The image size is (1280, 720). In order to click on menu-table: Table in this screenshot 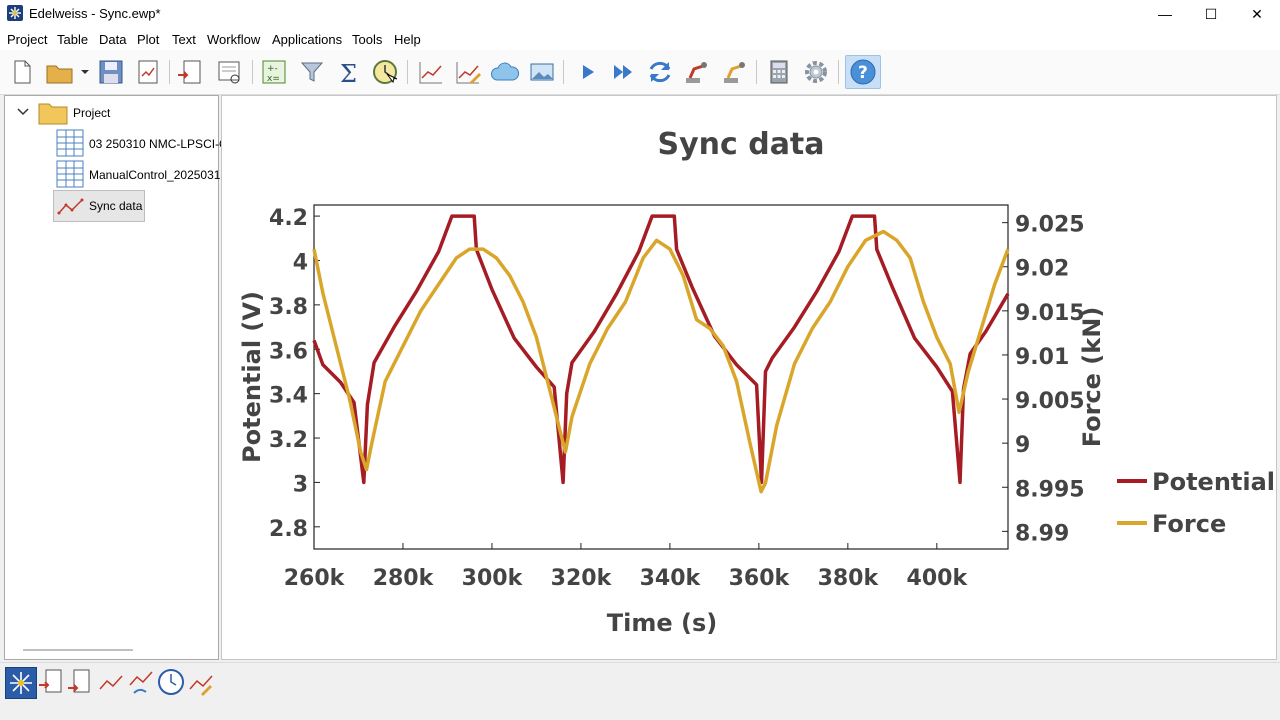, I will do `click(73, 39)`.